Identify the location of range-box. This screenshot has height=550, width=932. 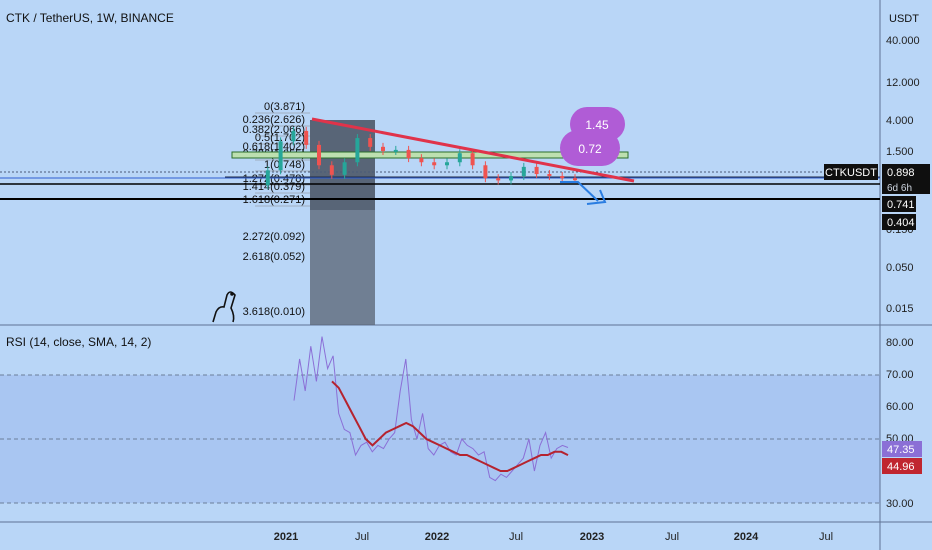
(430, 155).